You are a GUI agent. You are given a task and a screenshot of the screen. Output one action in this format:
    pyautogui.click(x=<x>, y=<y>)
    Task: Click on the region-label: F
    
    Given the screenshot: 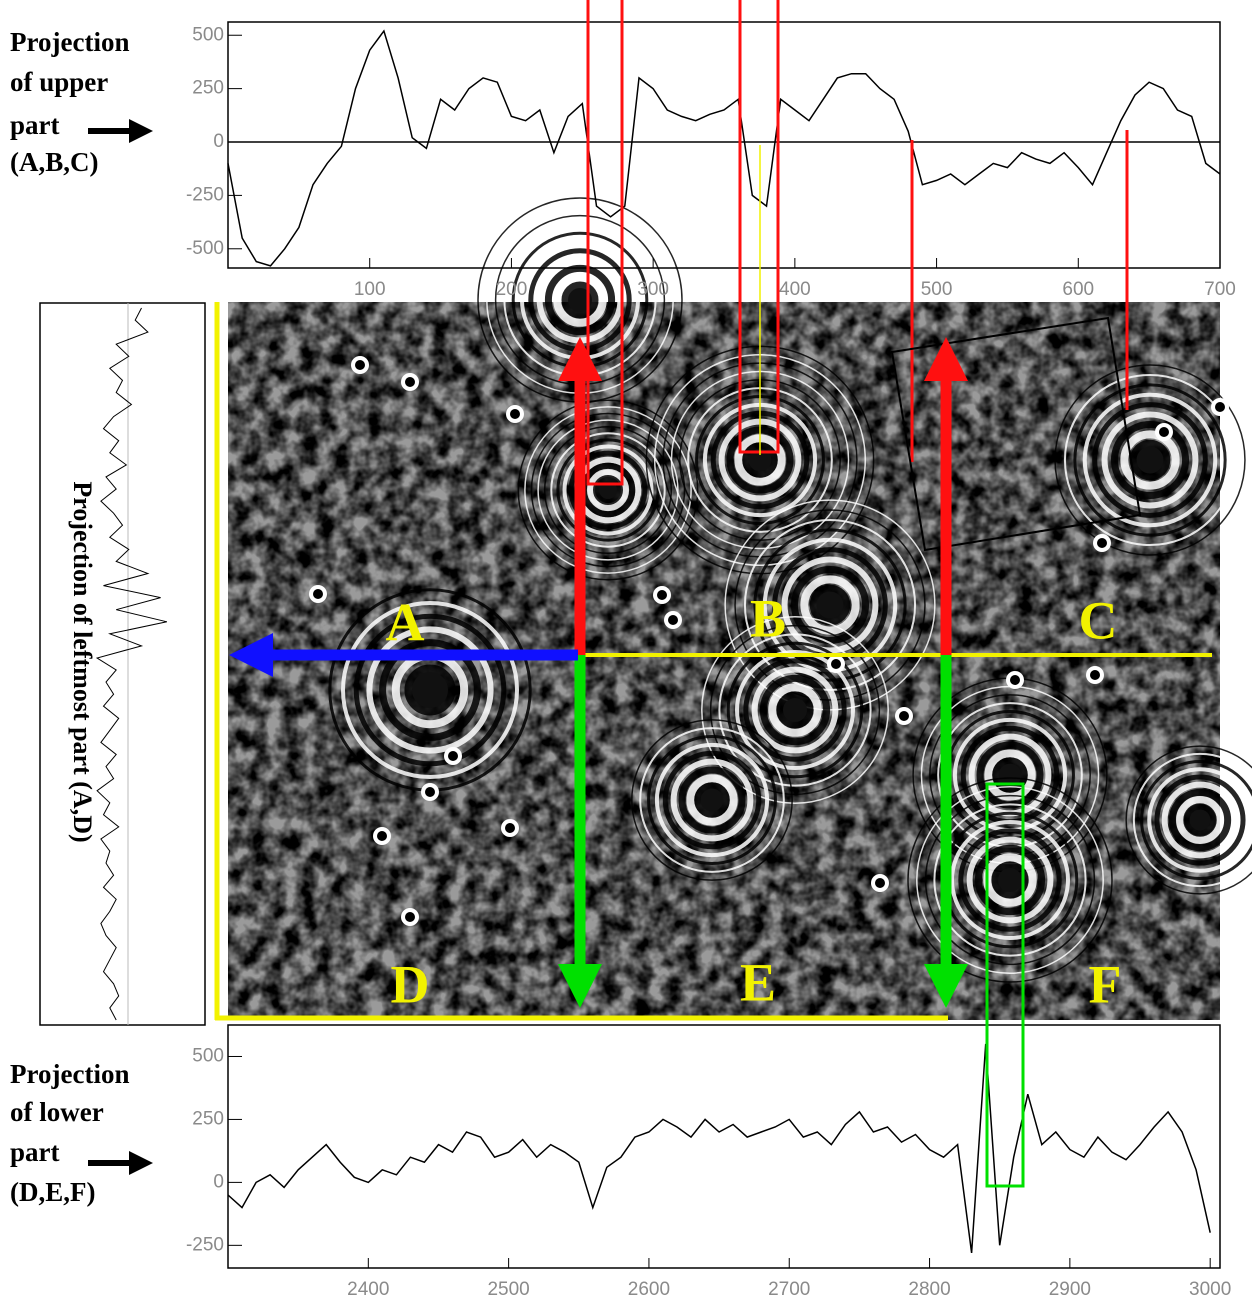 What is the action you would take?
    pyautogui.click(x=1105, y=984)
    